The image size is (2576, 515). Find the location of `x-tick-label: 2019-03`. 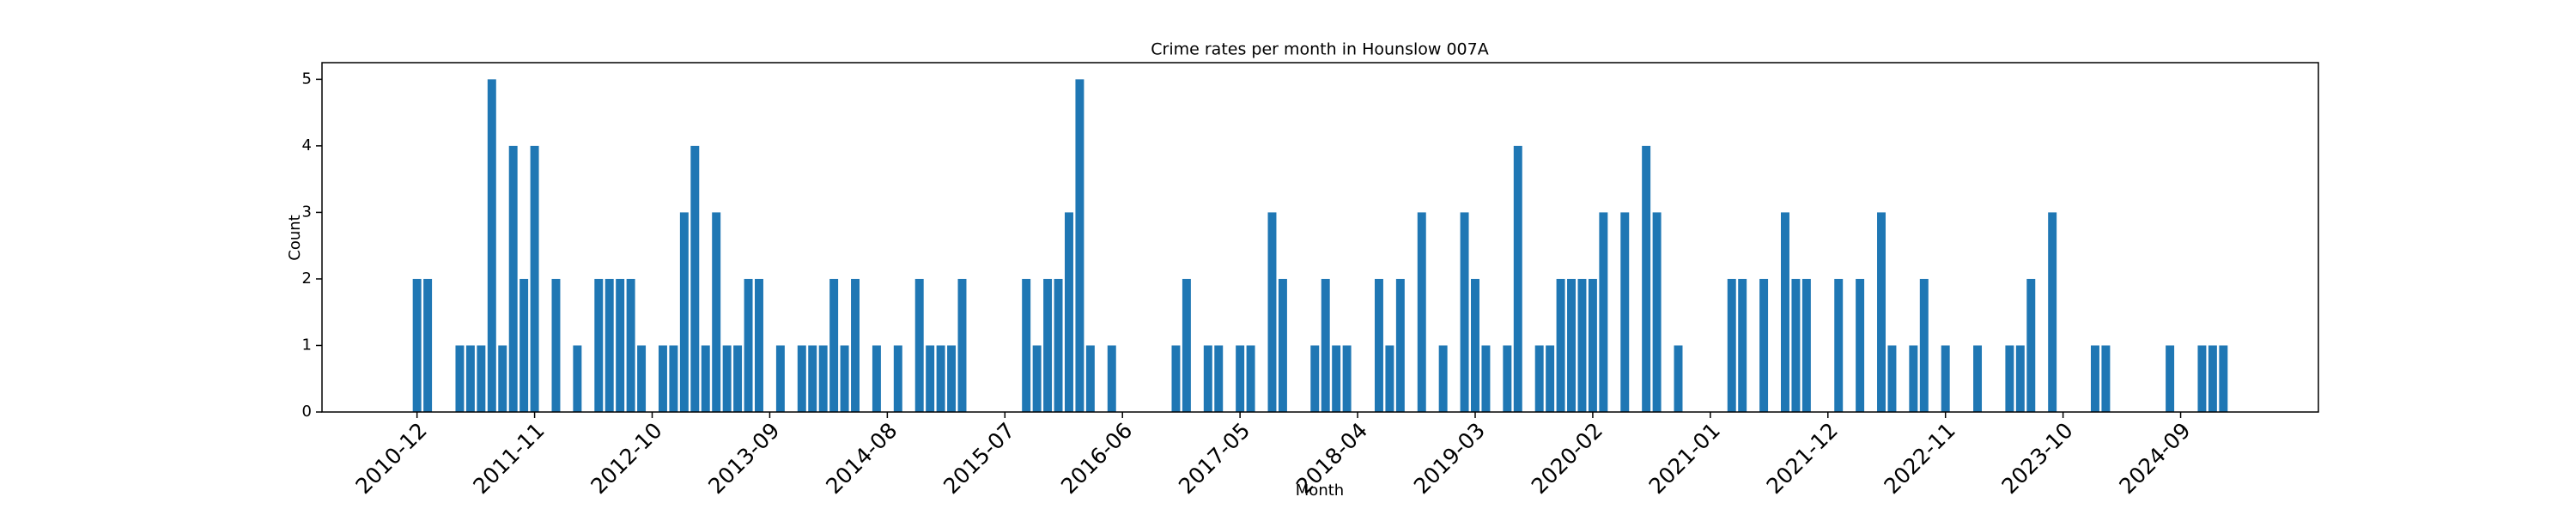

x-tick-label: 2019-03 is located at coordinates (1449, 458).